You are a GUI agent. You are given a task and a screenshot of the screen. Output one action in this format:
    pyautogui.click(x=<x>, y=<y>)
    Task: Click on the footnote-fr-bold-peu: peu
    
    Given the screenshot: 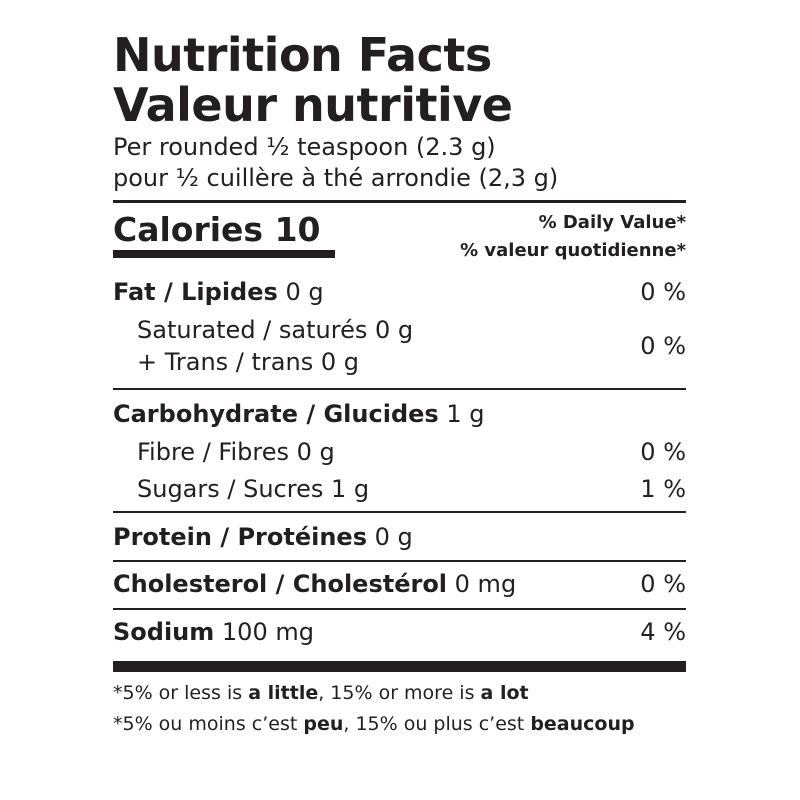 What is the action you would take?
    pyautogui.click(x=323, y=724)
    